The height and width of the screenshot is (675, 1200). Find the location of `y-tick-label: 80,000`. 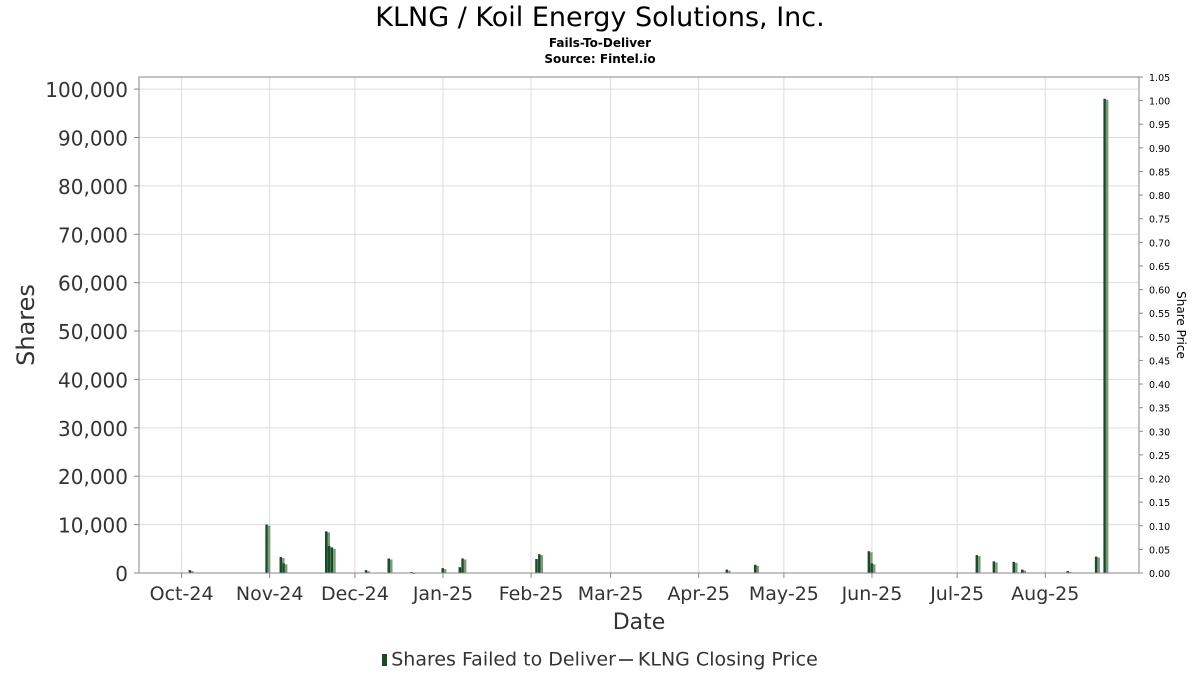

y-tick-label: 80,000 is located at coordinates (93, 187).